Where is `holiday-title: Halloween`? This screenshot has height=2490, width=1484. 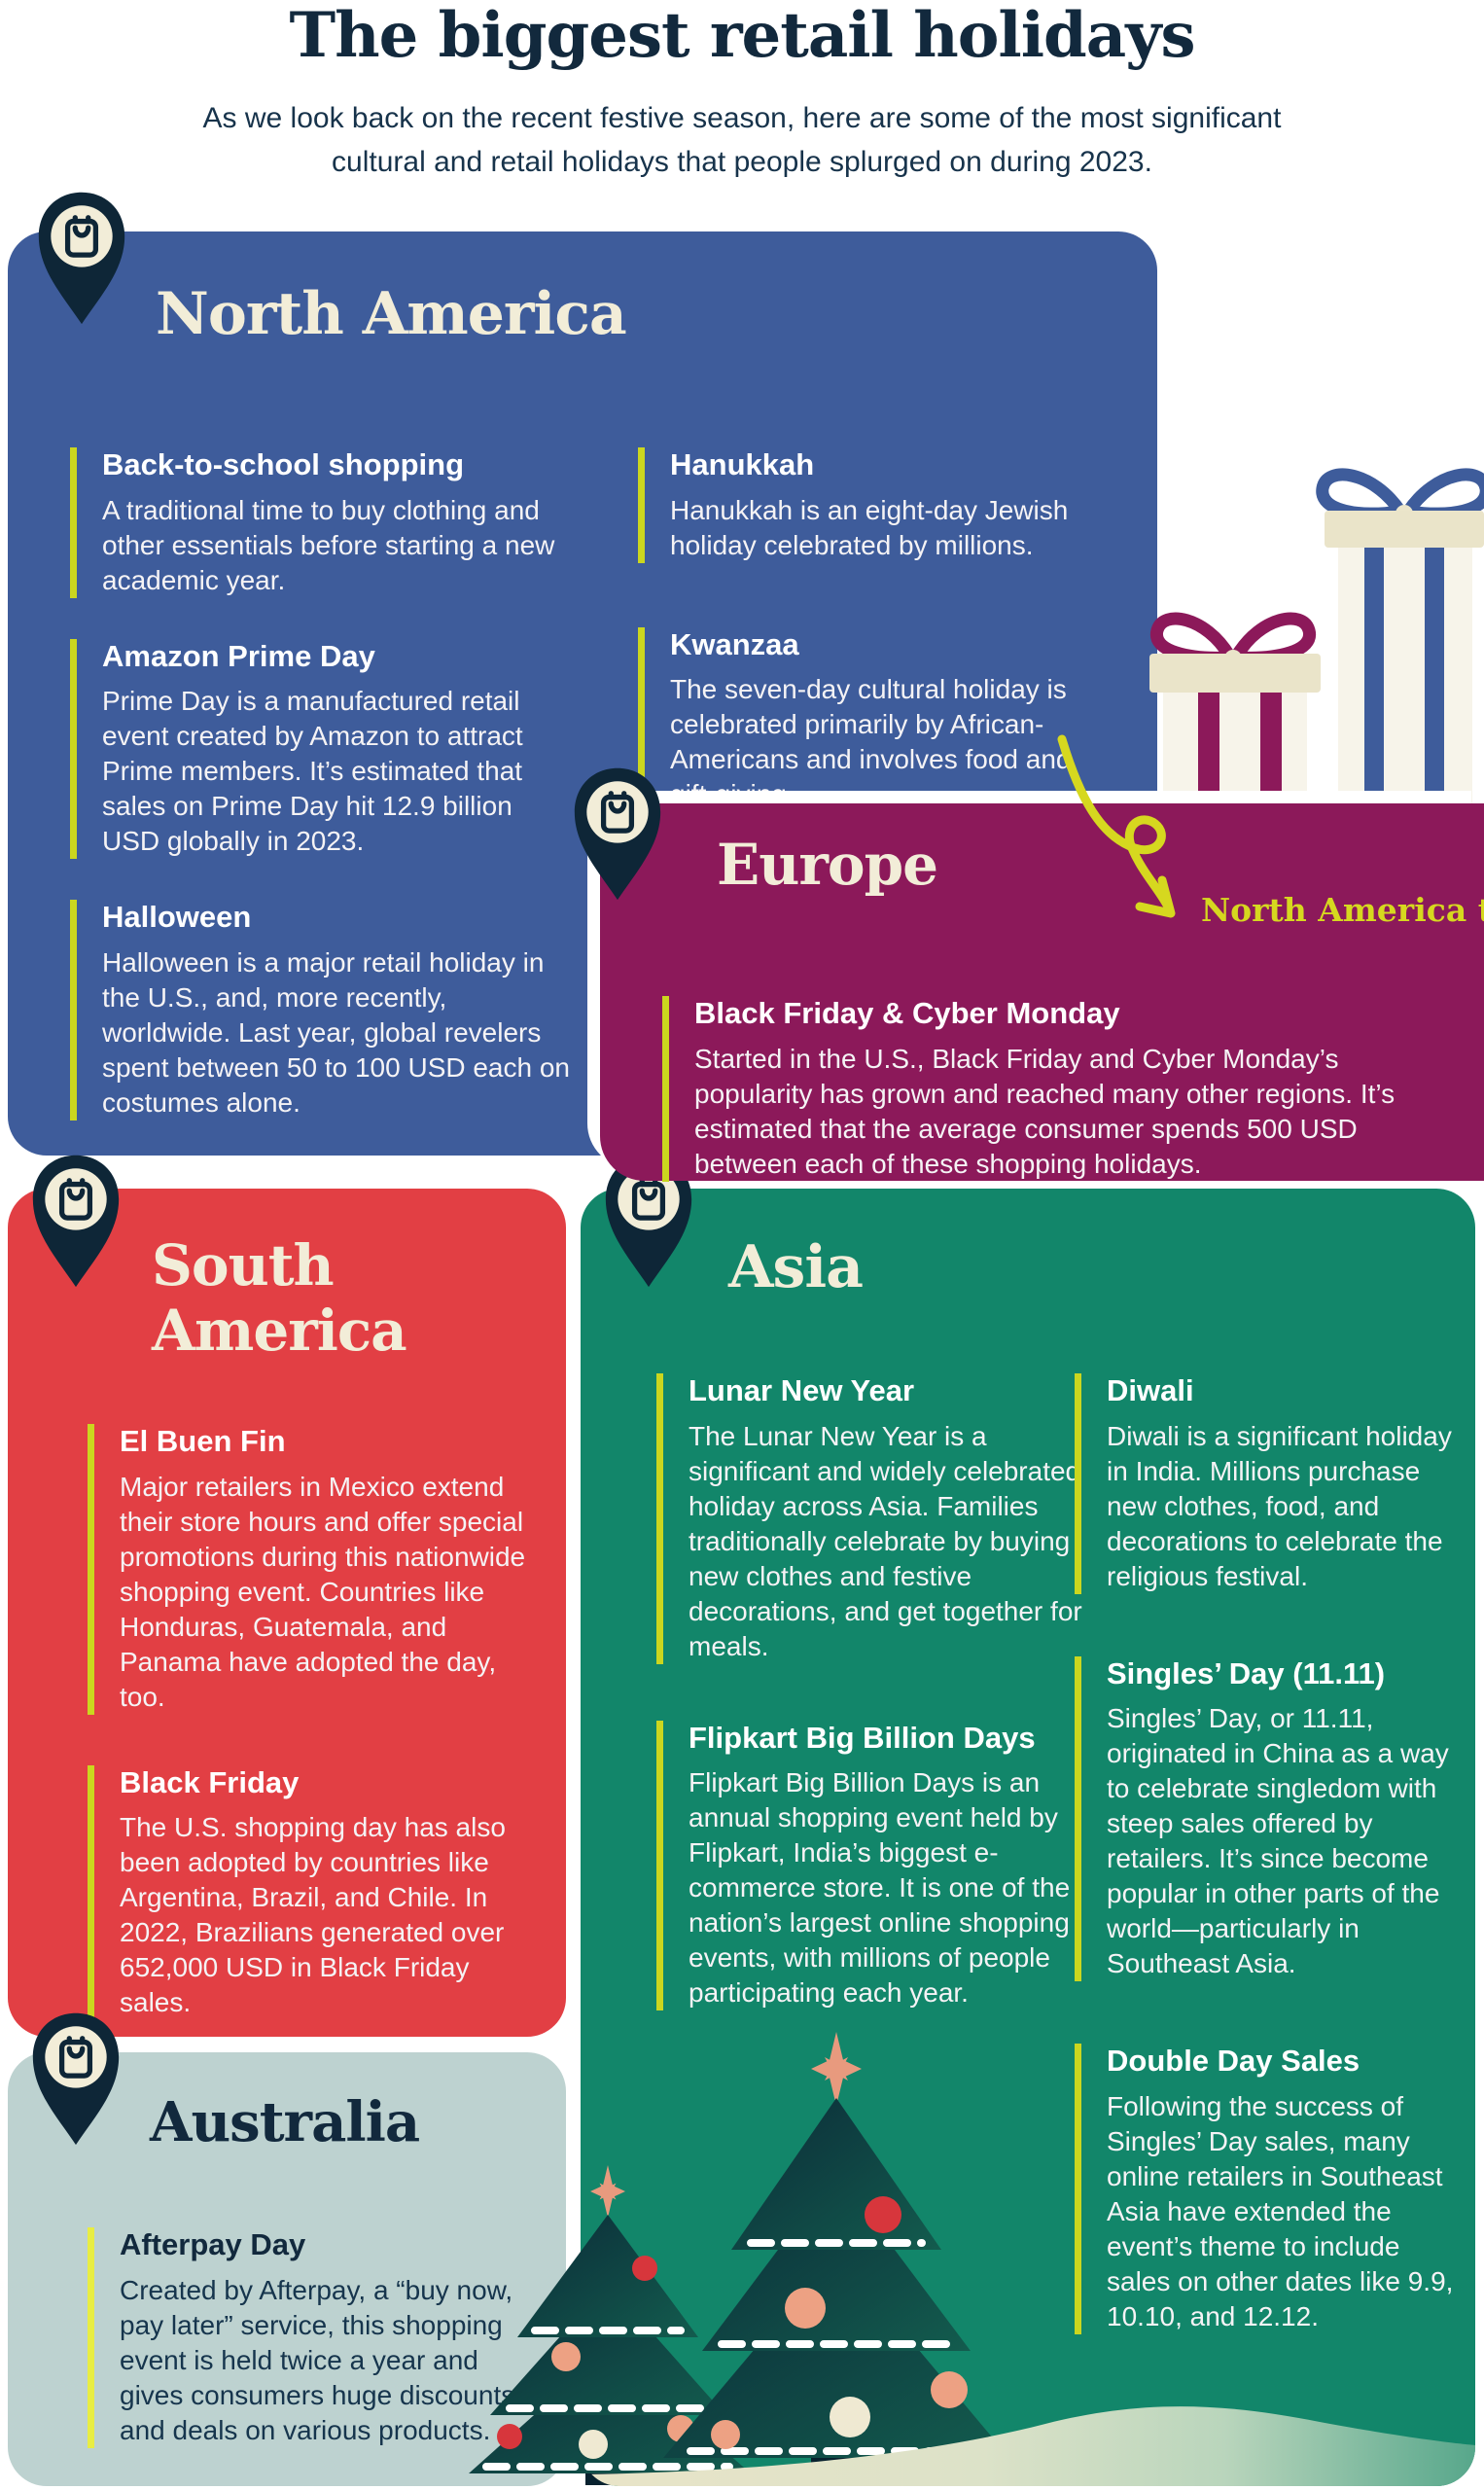
holiday-title: Halloween is located at coordinates (177, 917).